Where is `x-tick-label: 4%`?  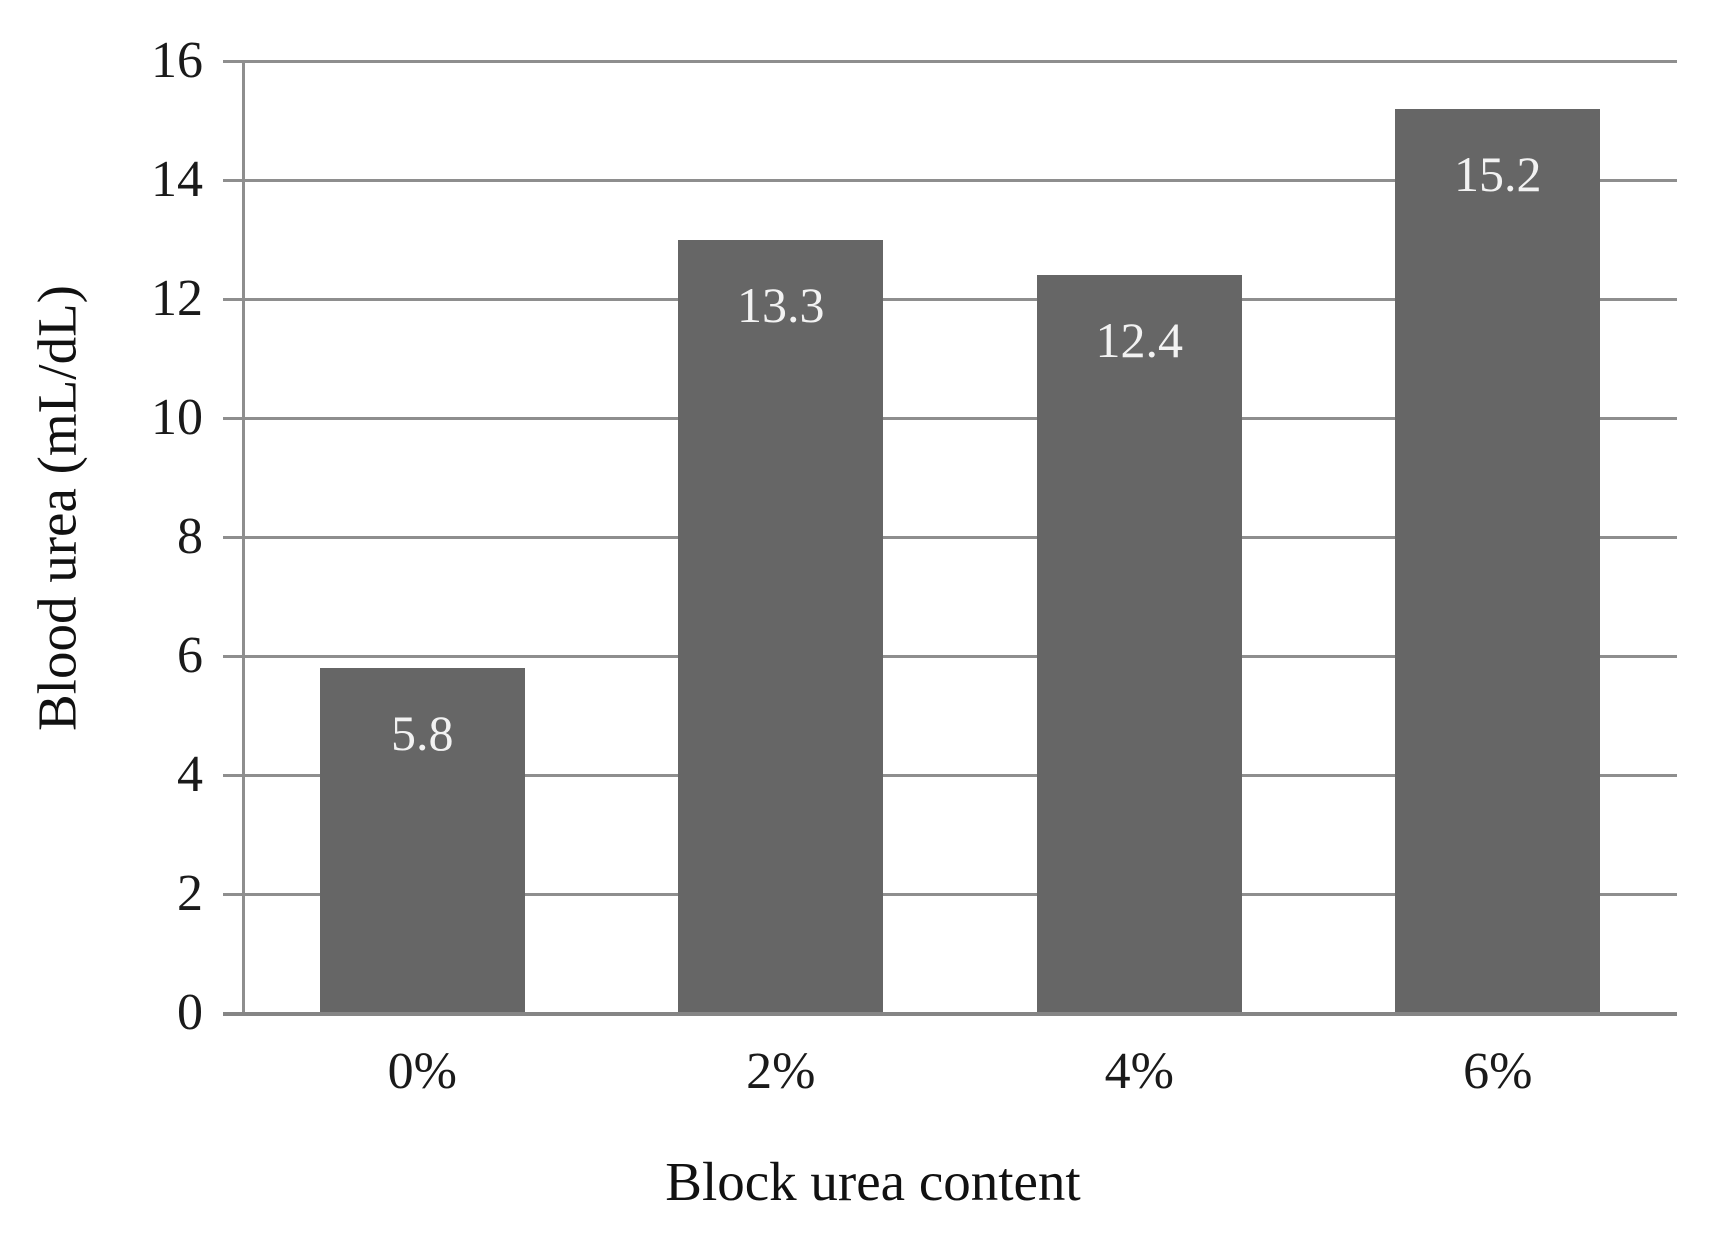
x-tick-label: 4% is located at coordinates (1139, 1071).